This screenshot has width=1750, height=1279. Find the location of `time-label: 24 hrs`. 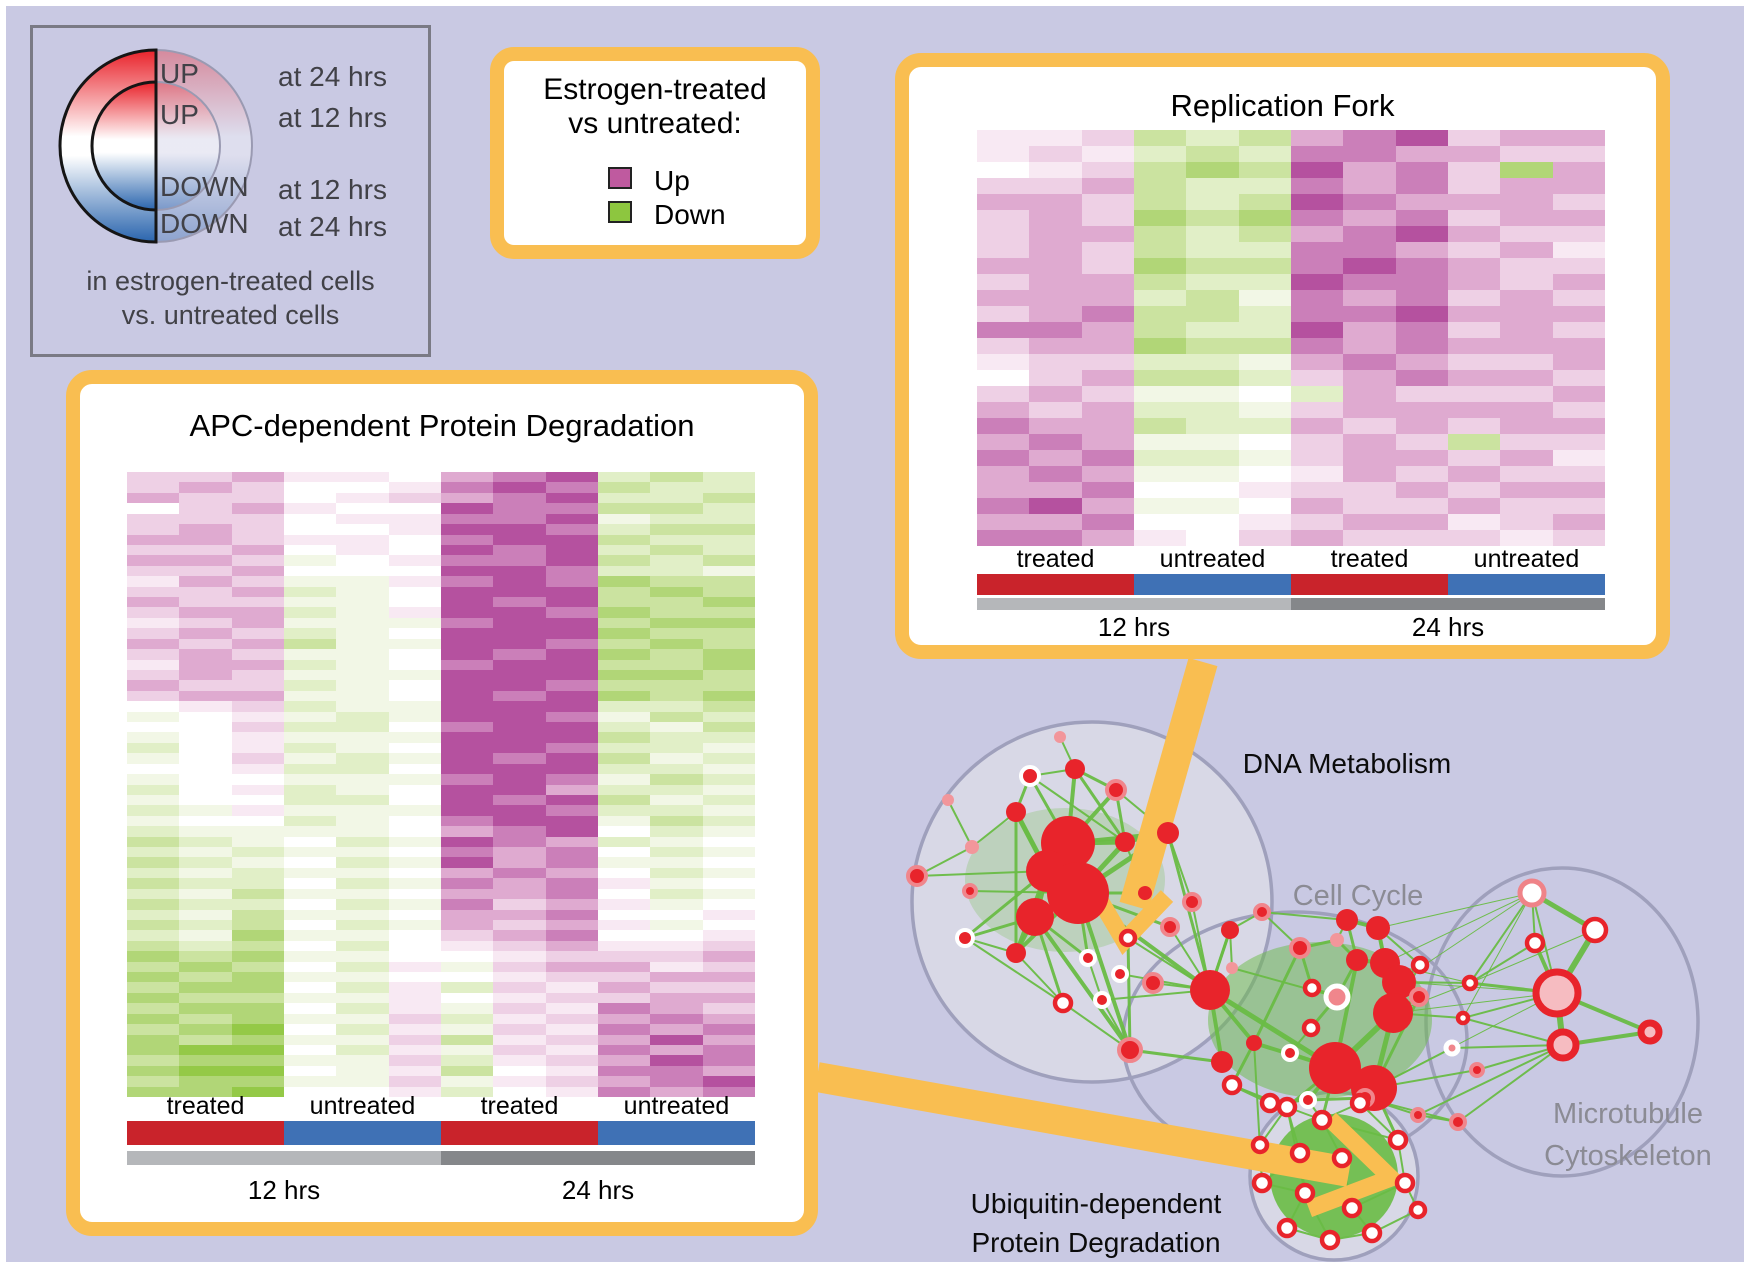

time-label: 24 hrs is located at coordinates (1448, 627).